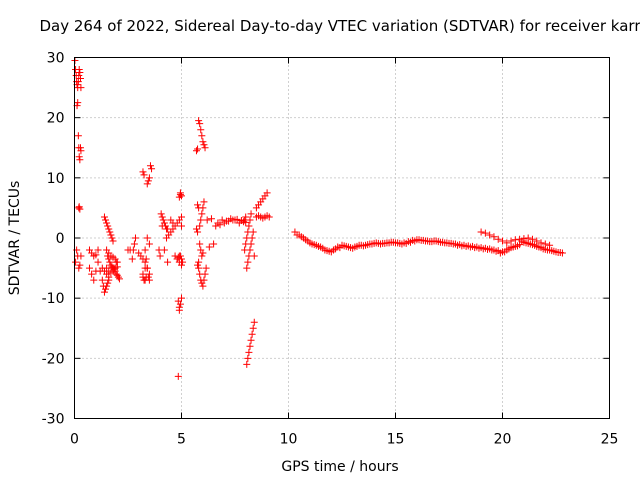 This screenshot has height=480, width=640. Describe the element at coordinates (56, 119) in the screenshot. I see `y-tick-label: 20` at that location.